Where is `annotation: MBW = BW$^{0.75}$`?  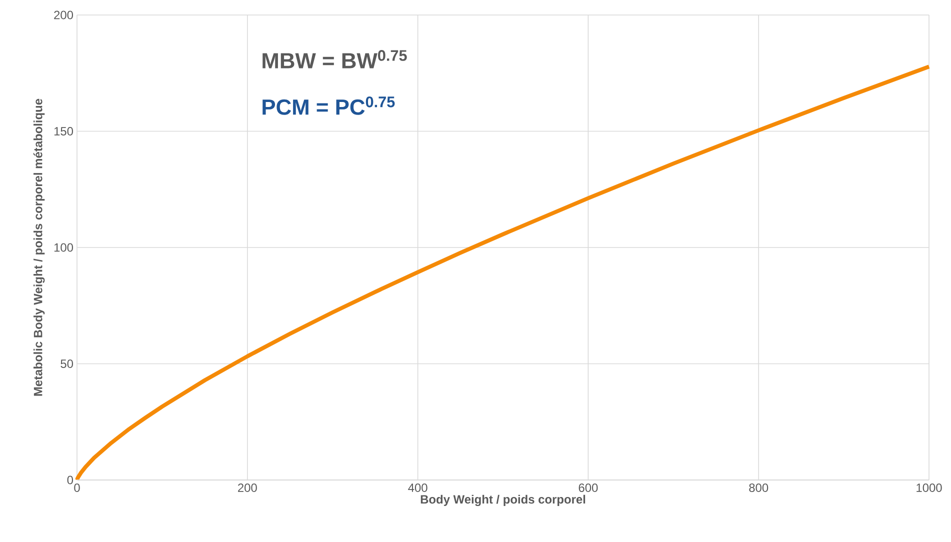
annotation: MBW = BW$^{0.75}$ is located at coordinates (334, 59).